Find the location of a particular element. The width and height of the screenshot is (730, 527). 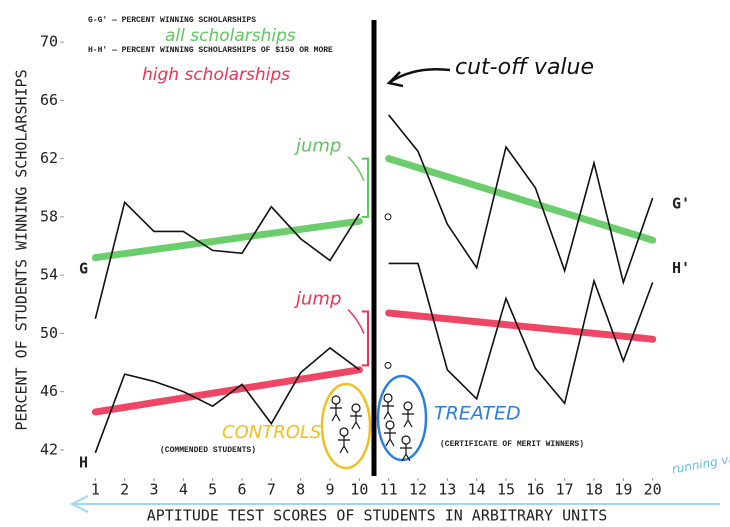

y-tick-label: 62 is located at coordinates (49, 158).